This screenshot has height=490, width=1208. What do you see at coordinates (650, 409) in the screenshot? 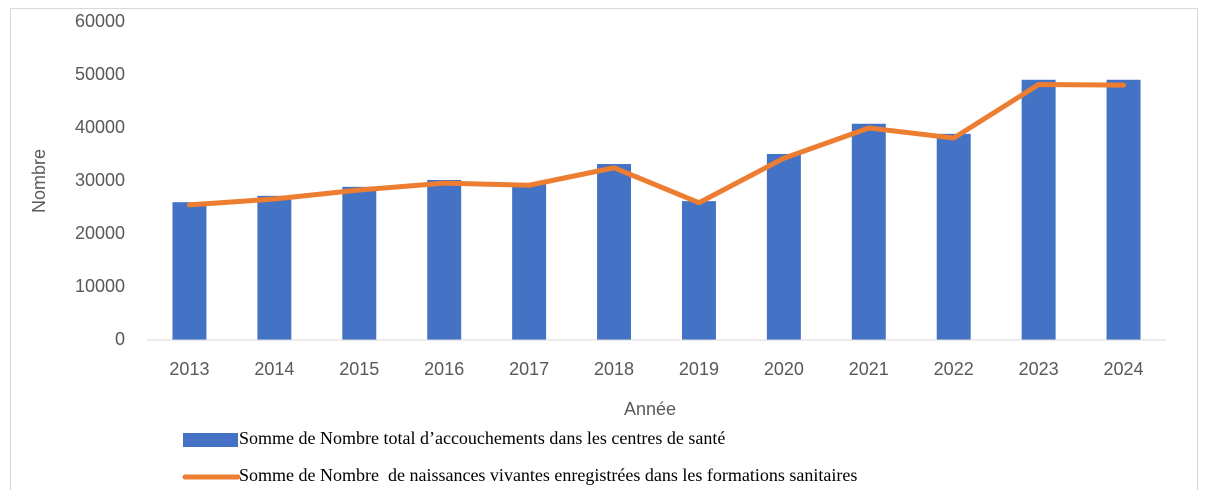
I see `x-axis-label: Année` at bounding box center [650, 409].